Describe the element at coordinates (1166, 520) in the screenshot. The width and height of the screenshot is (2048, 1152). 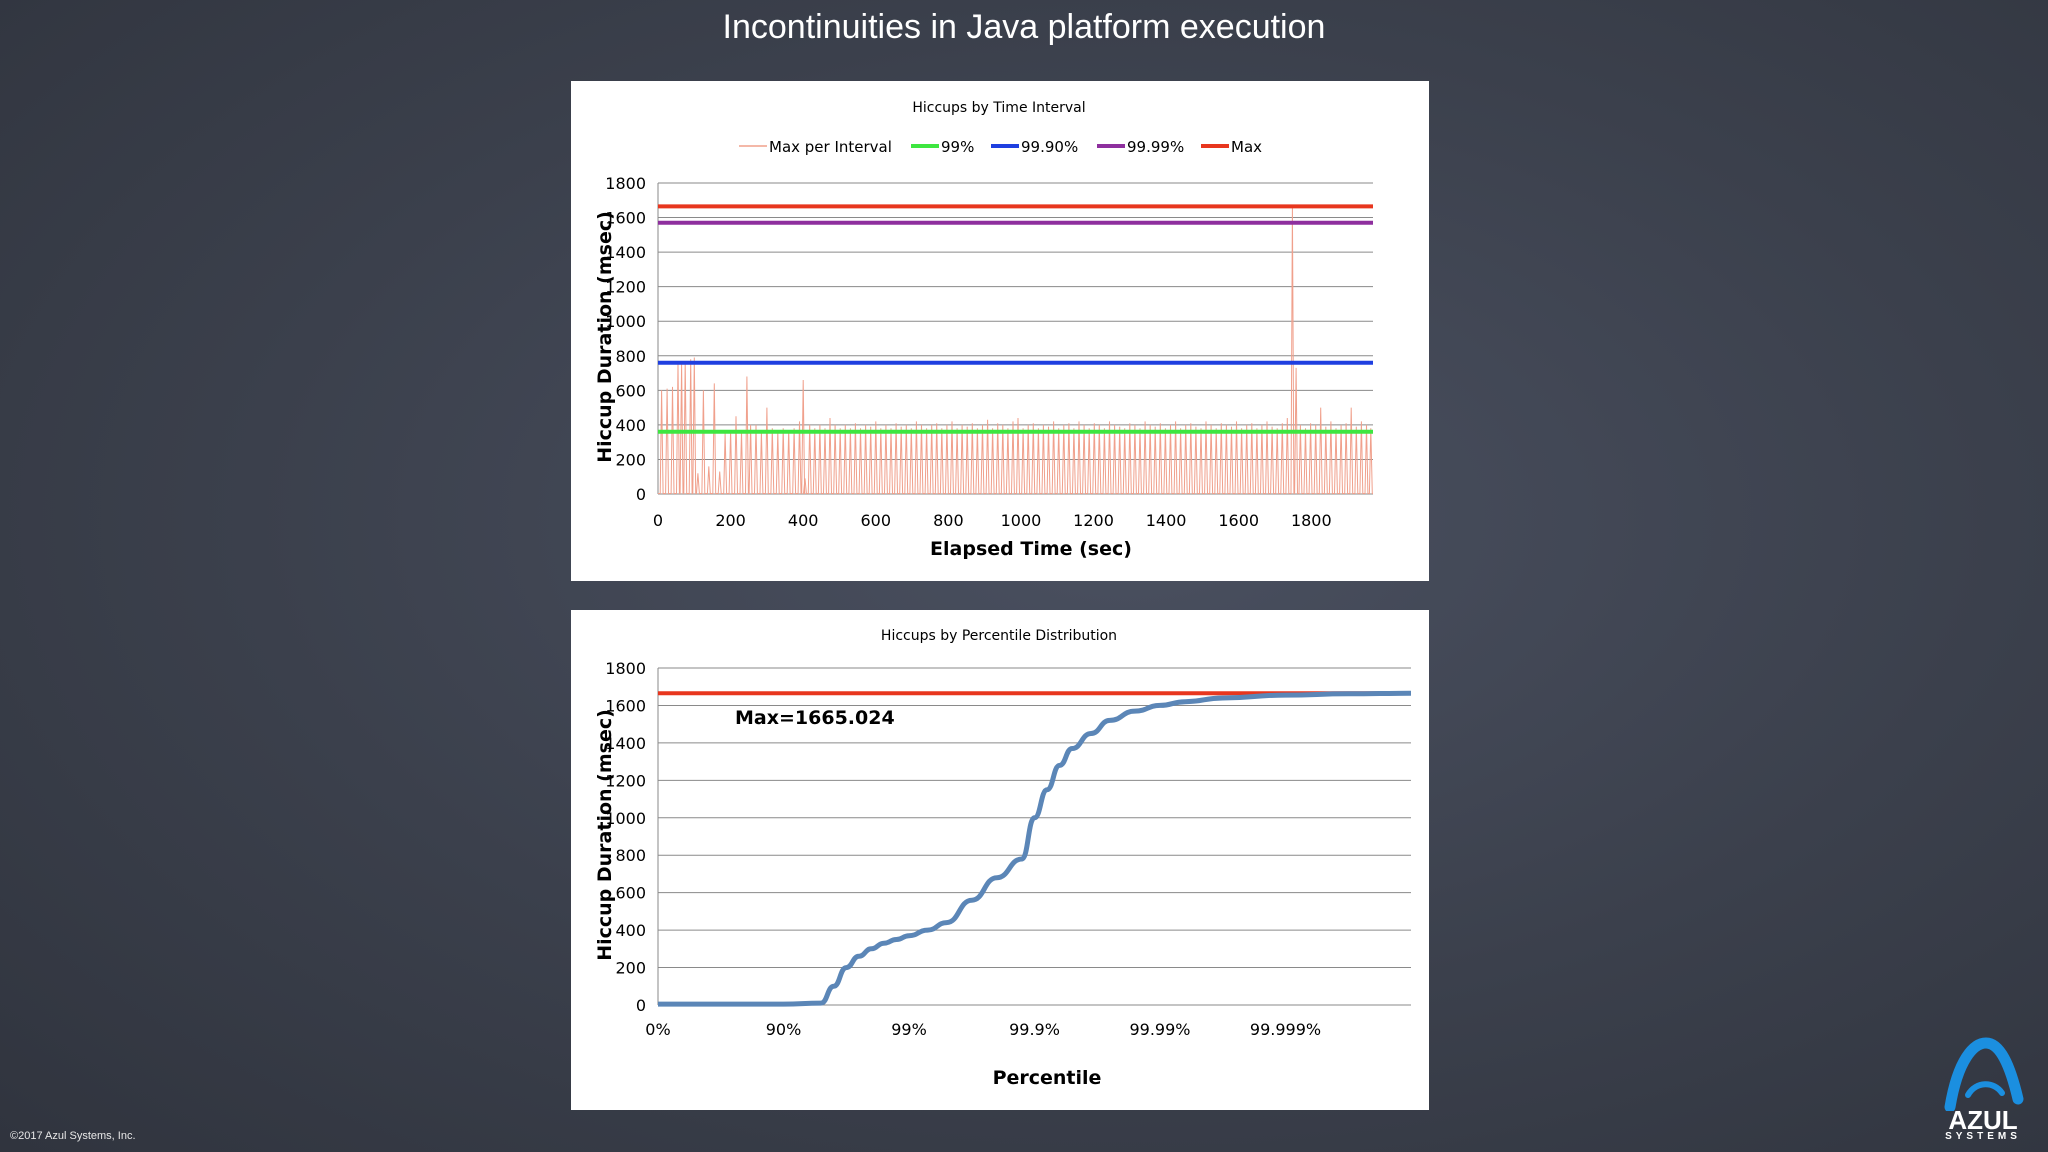
I see `x-tick-label: 1400` at that location.